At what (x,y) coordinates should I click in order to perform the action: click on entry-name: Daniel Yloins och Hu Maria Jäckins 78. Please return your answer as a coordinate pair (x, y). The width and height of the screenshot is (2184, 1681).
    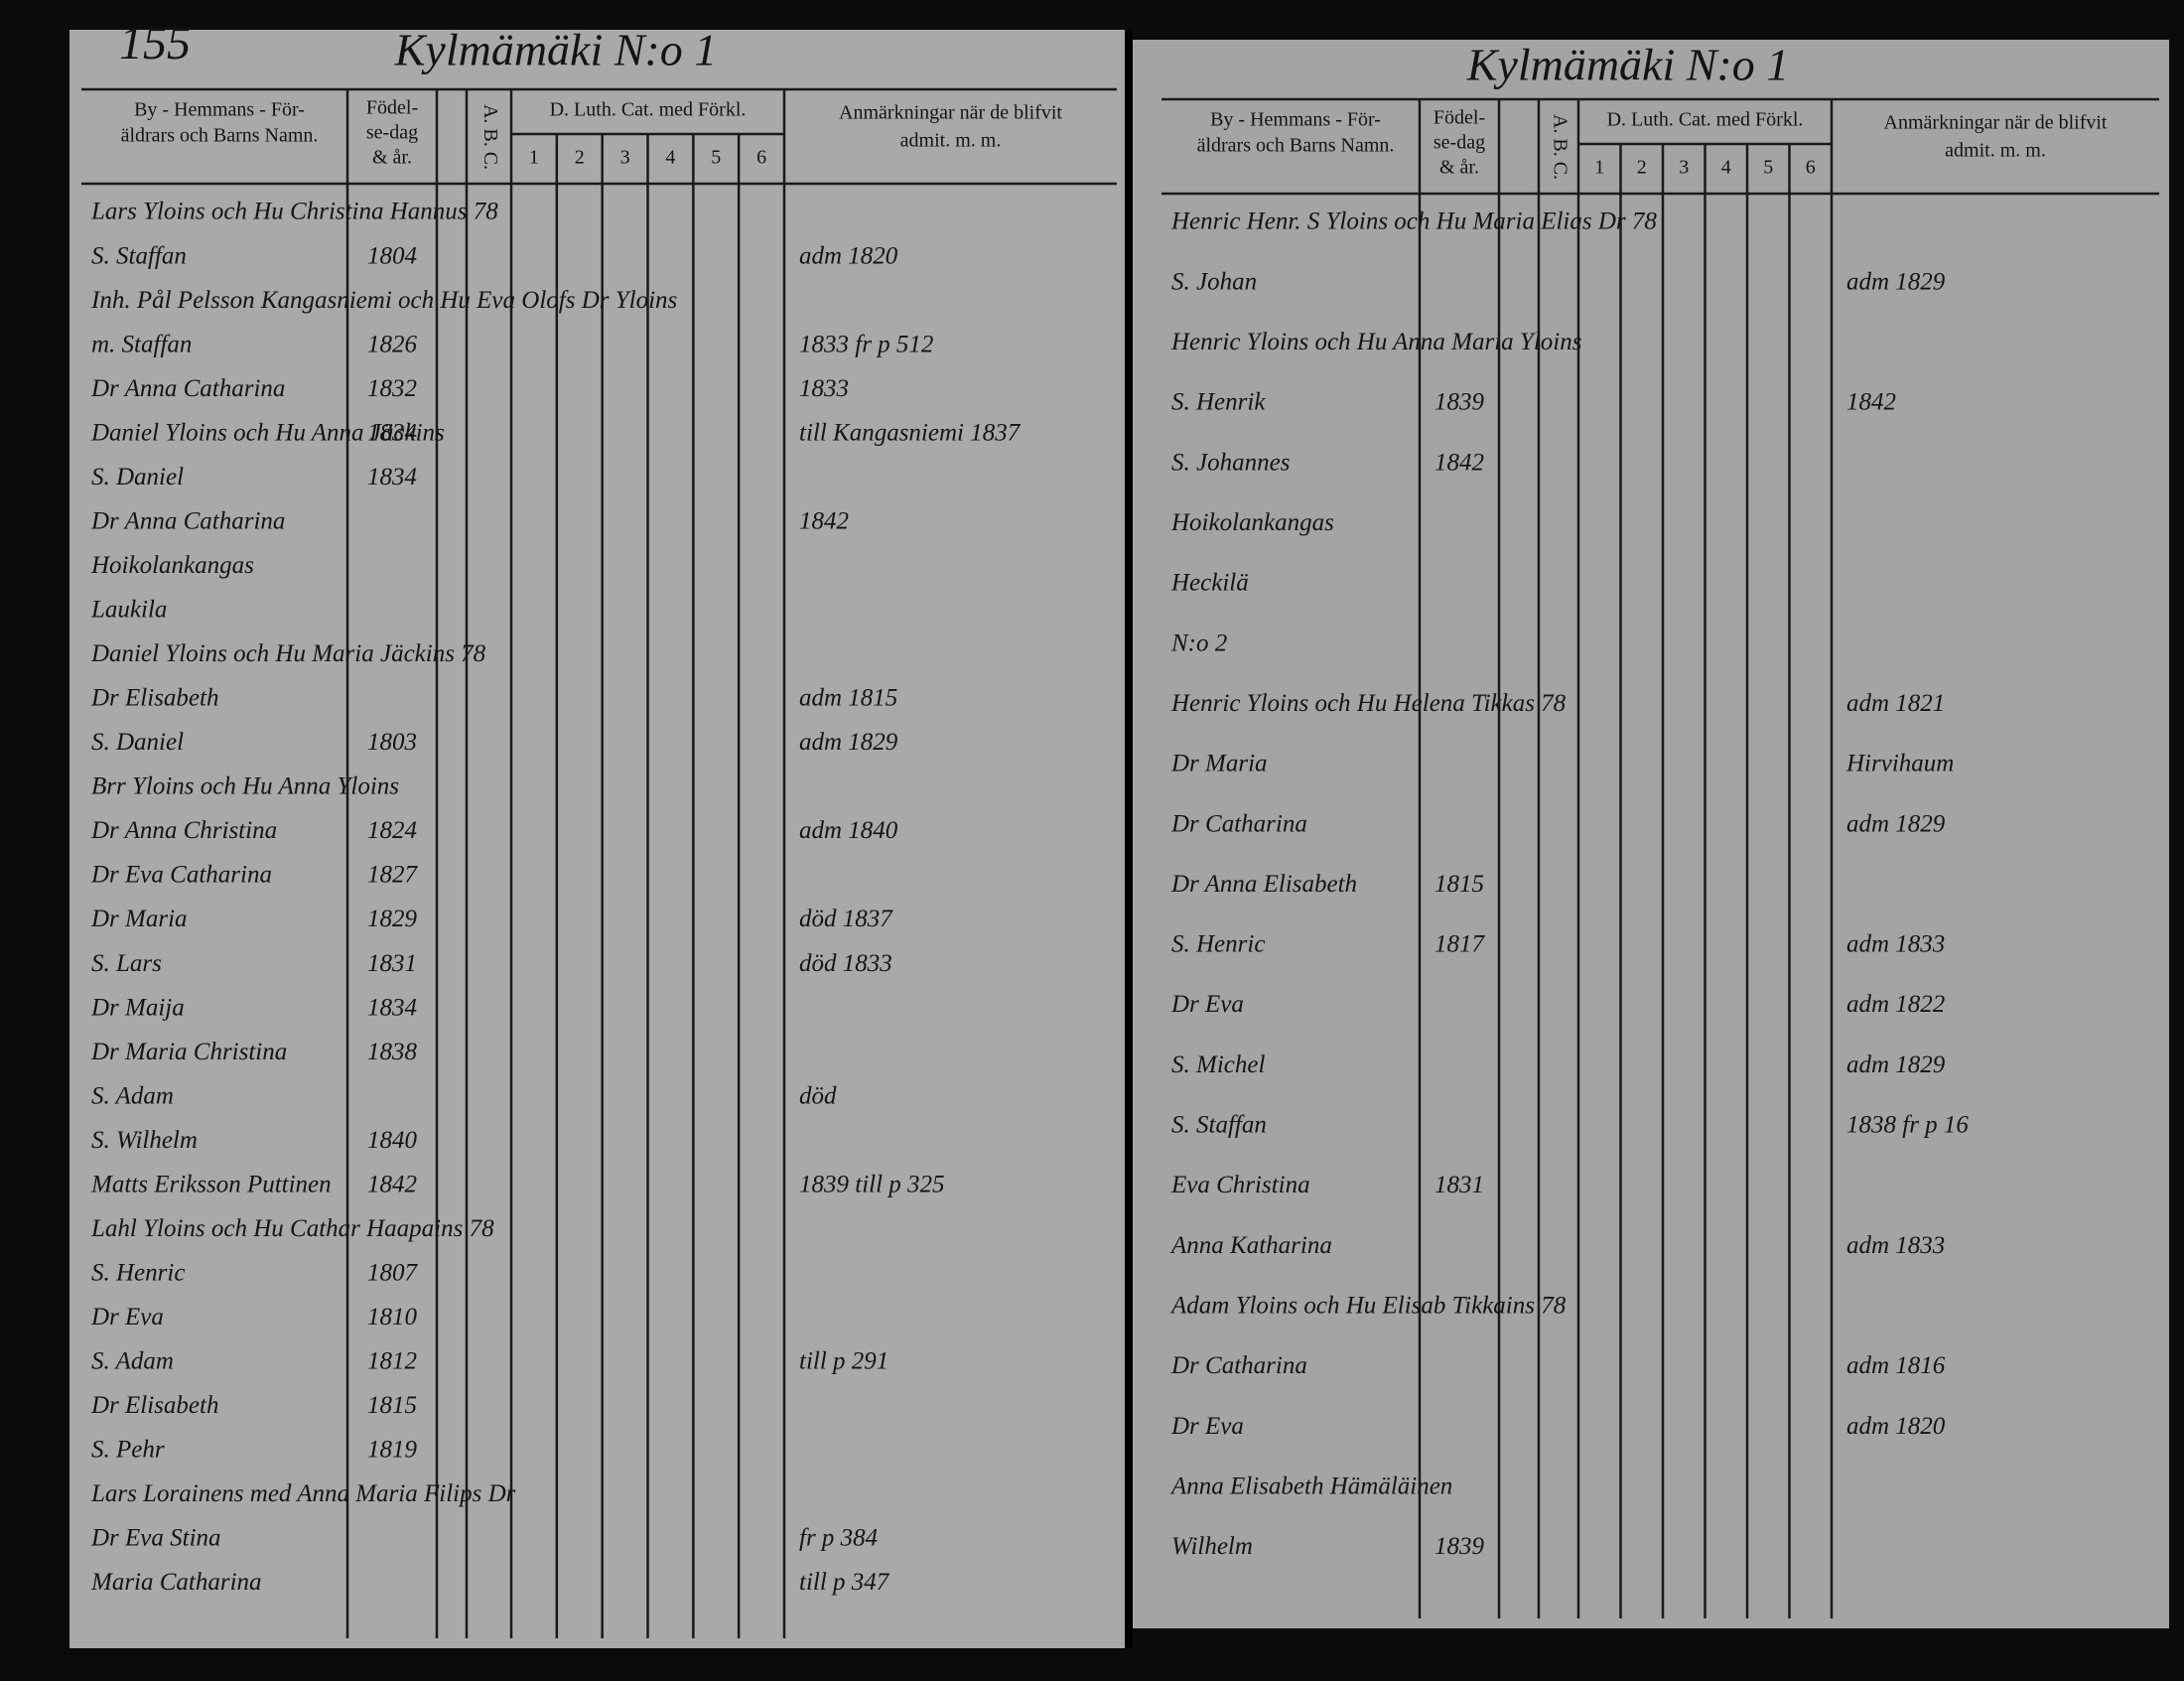
    Looking at the image, I should click on (288, 653).